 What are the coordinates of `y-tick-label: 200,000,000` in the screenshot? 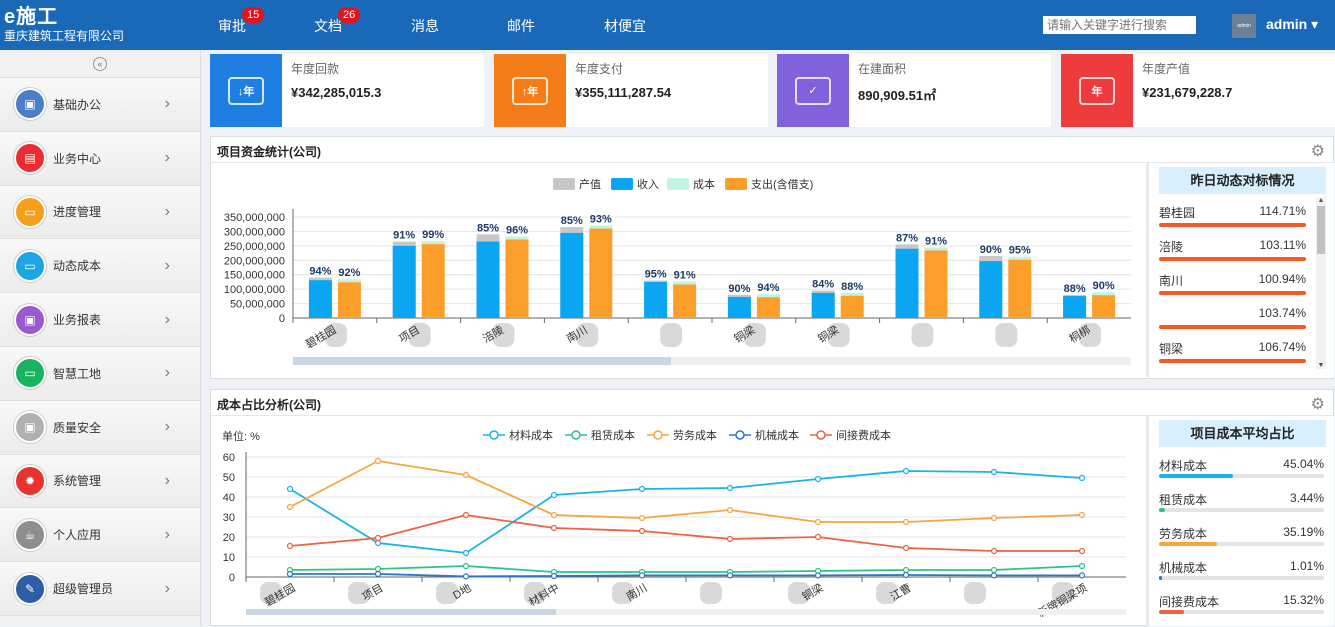 It's located at (254, 261).